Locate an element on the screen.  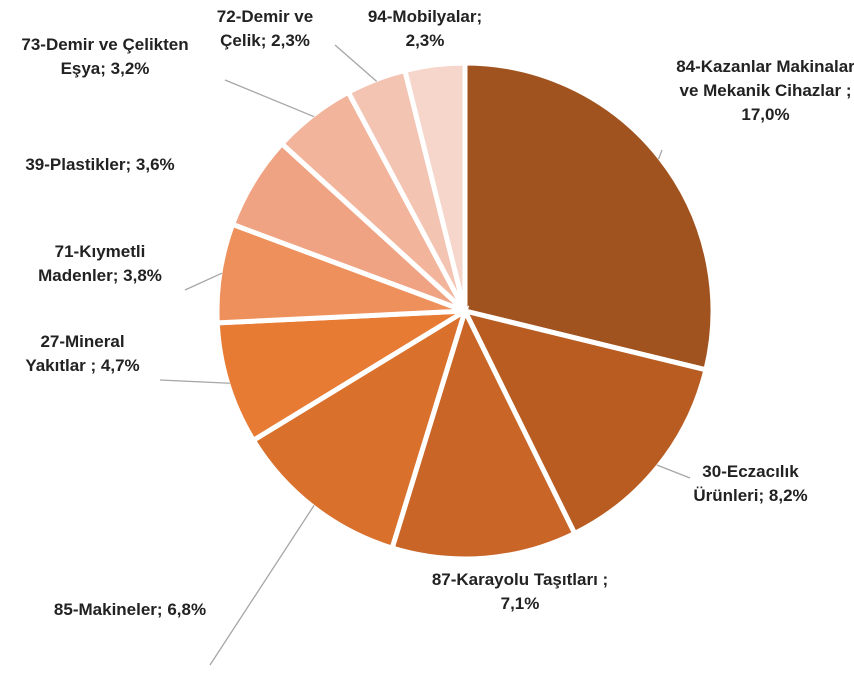
value-label: 3,2% is located at coordinates (130, 68).